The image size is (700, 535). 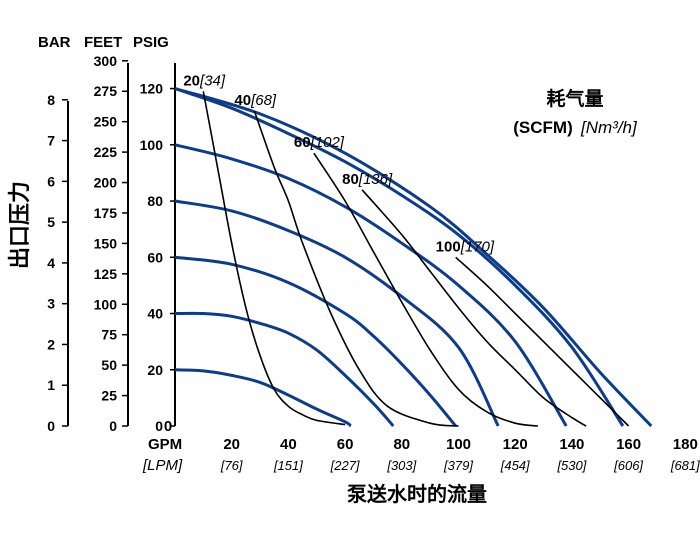 What do you see at coordinates (151, 42) in the screenshot?
I see `psig-unit-header: PSIG` at bounding box center [151, 42].